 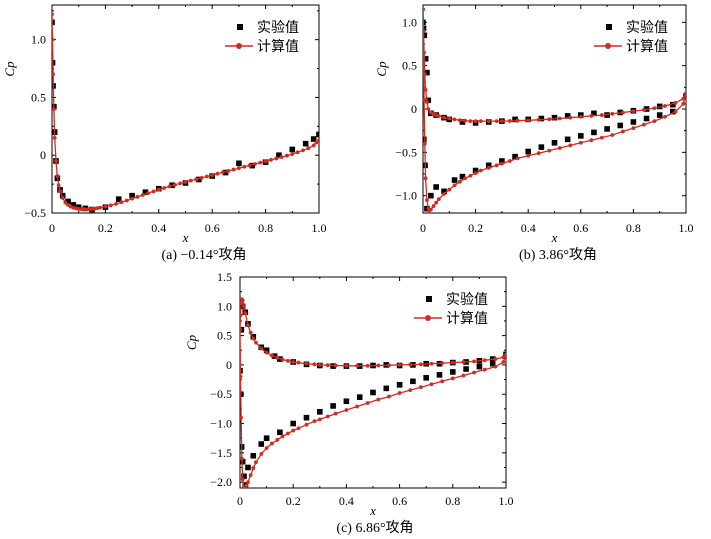 What do you see at coordinates (374, 528) in the screenshot?
I see `chart-caption: (c) 6.86°攻角` at bounding box center [374, 528].